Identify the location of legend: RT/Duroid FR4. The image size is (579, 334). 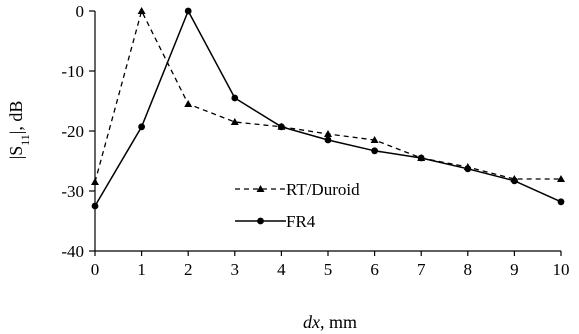
(297, 205).